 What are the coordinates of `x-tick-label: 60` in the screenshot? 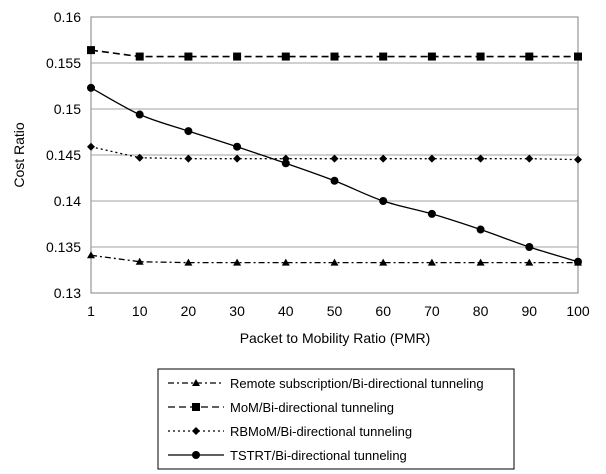 It's located at (383, 311).